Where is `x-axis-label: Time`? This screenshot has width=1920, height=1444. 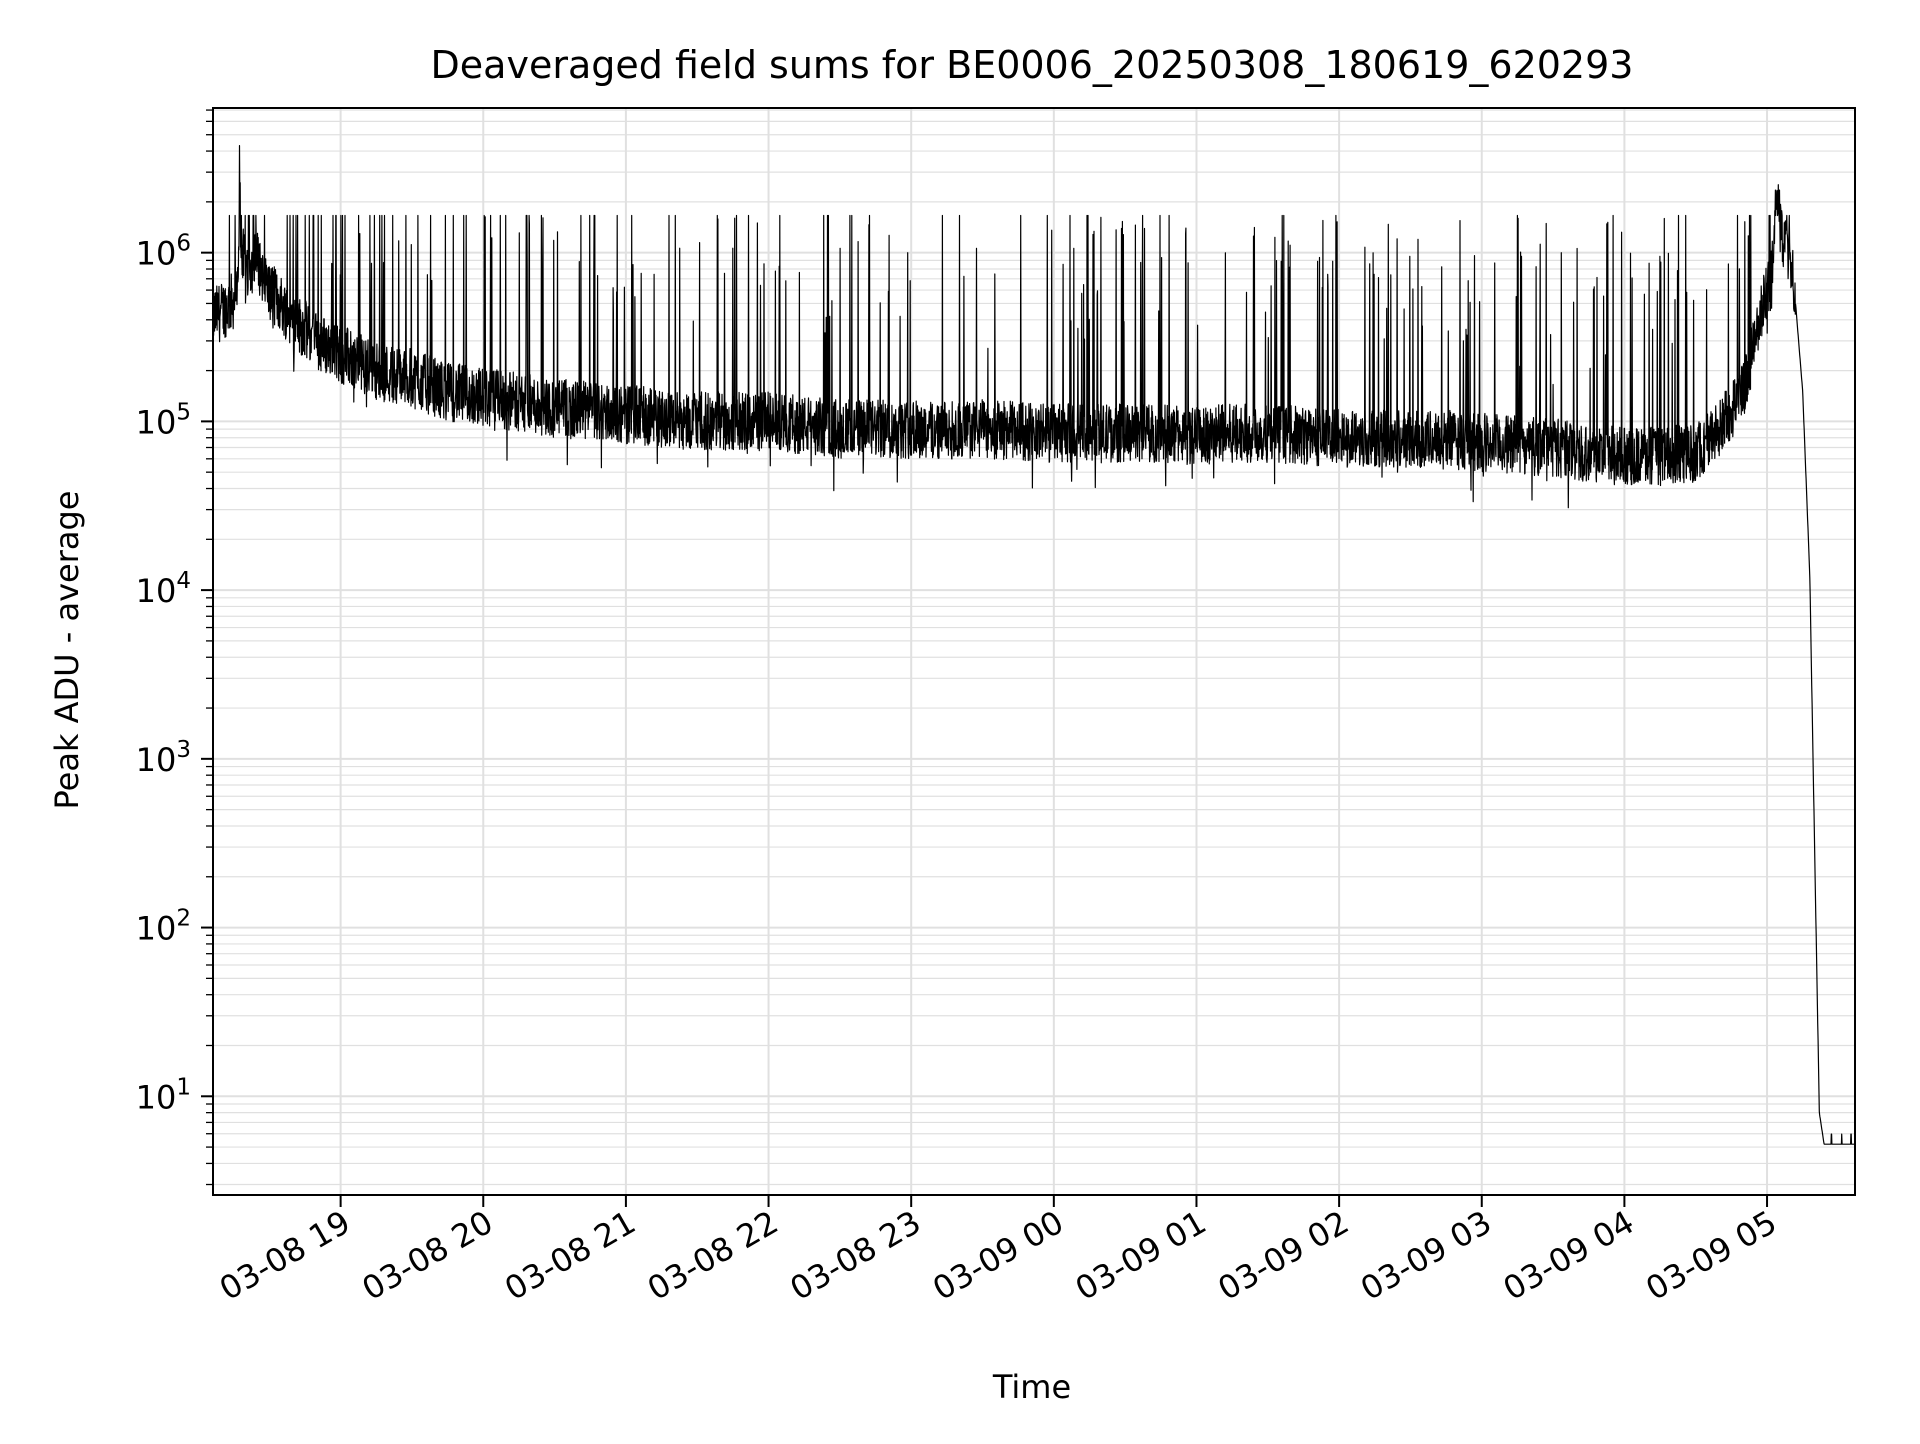 x-axis-label: Time is located at coordinates (1031, 1387).